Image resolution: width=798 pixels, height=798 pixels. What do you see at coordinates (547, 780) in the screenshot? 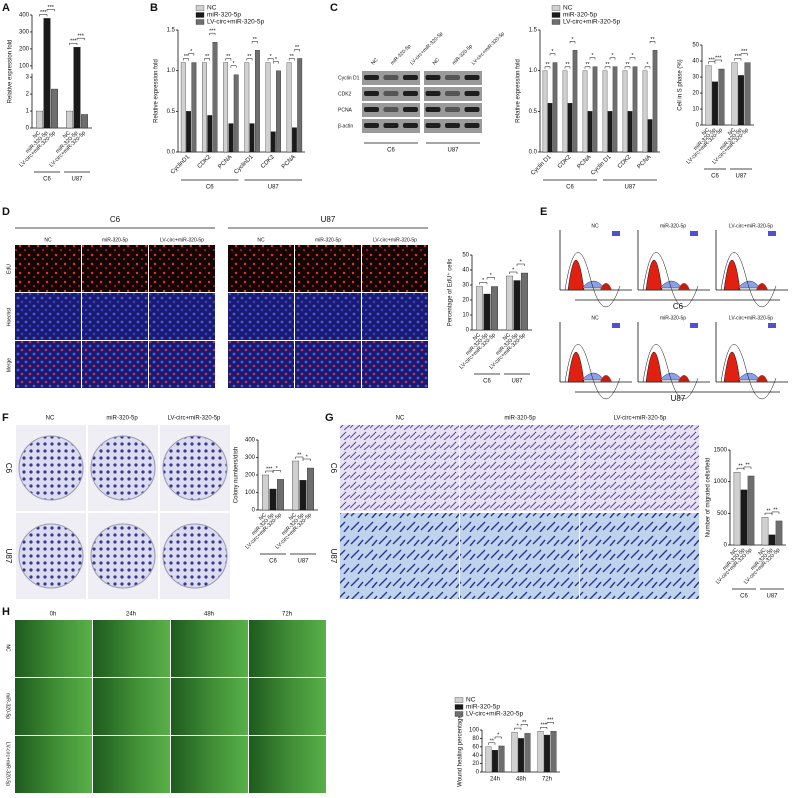
I see `x-tick-label: 72h` at bounding box center [547, 780].